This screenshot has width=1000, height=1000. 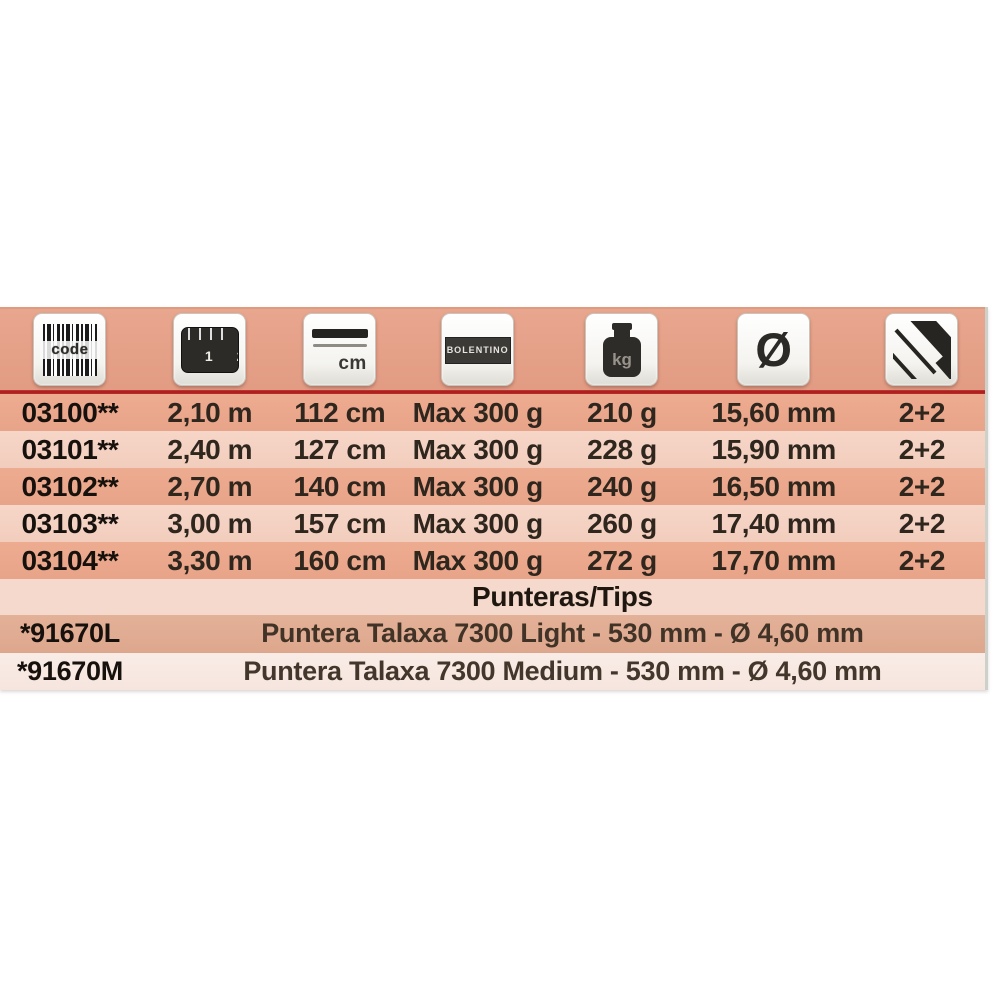 I want to click on diameter-glyph: Ø, so click(x=773, y=349).